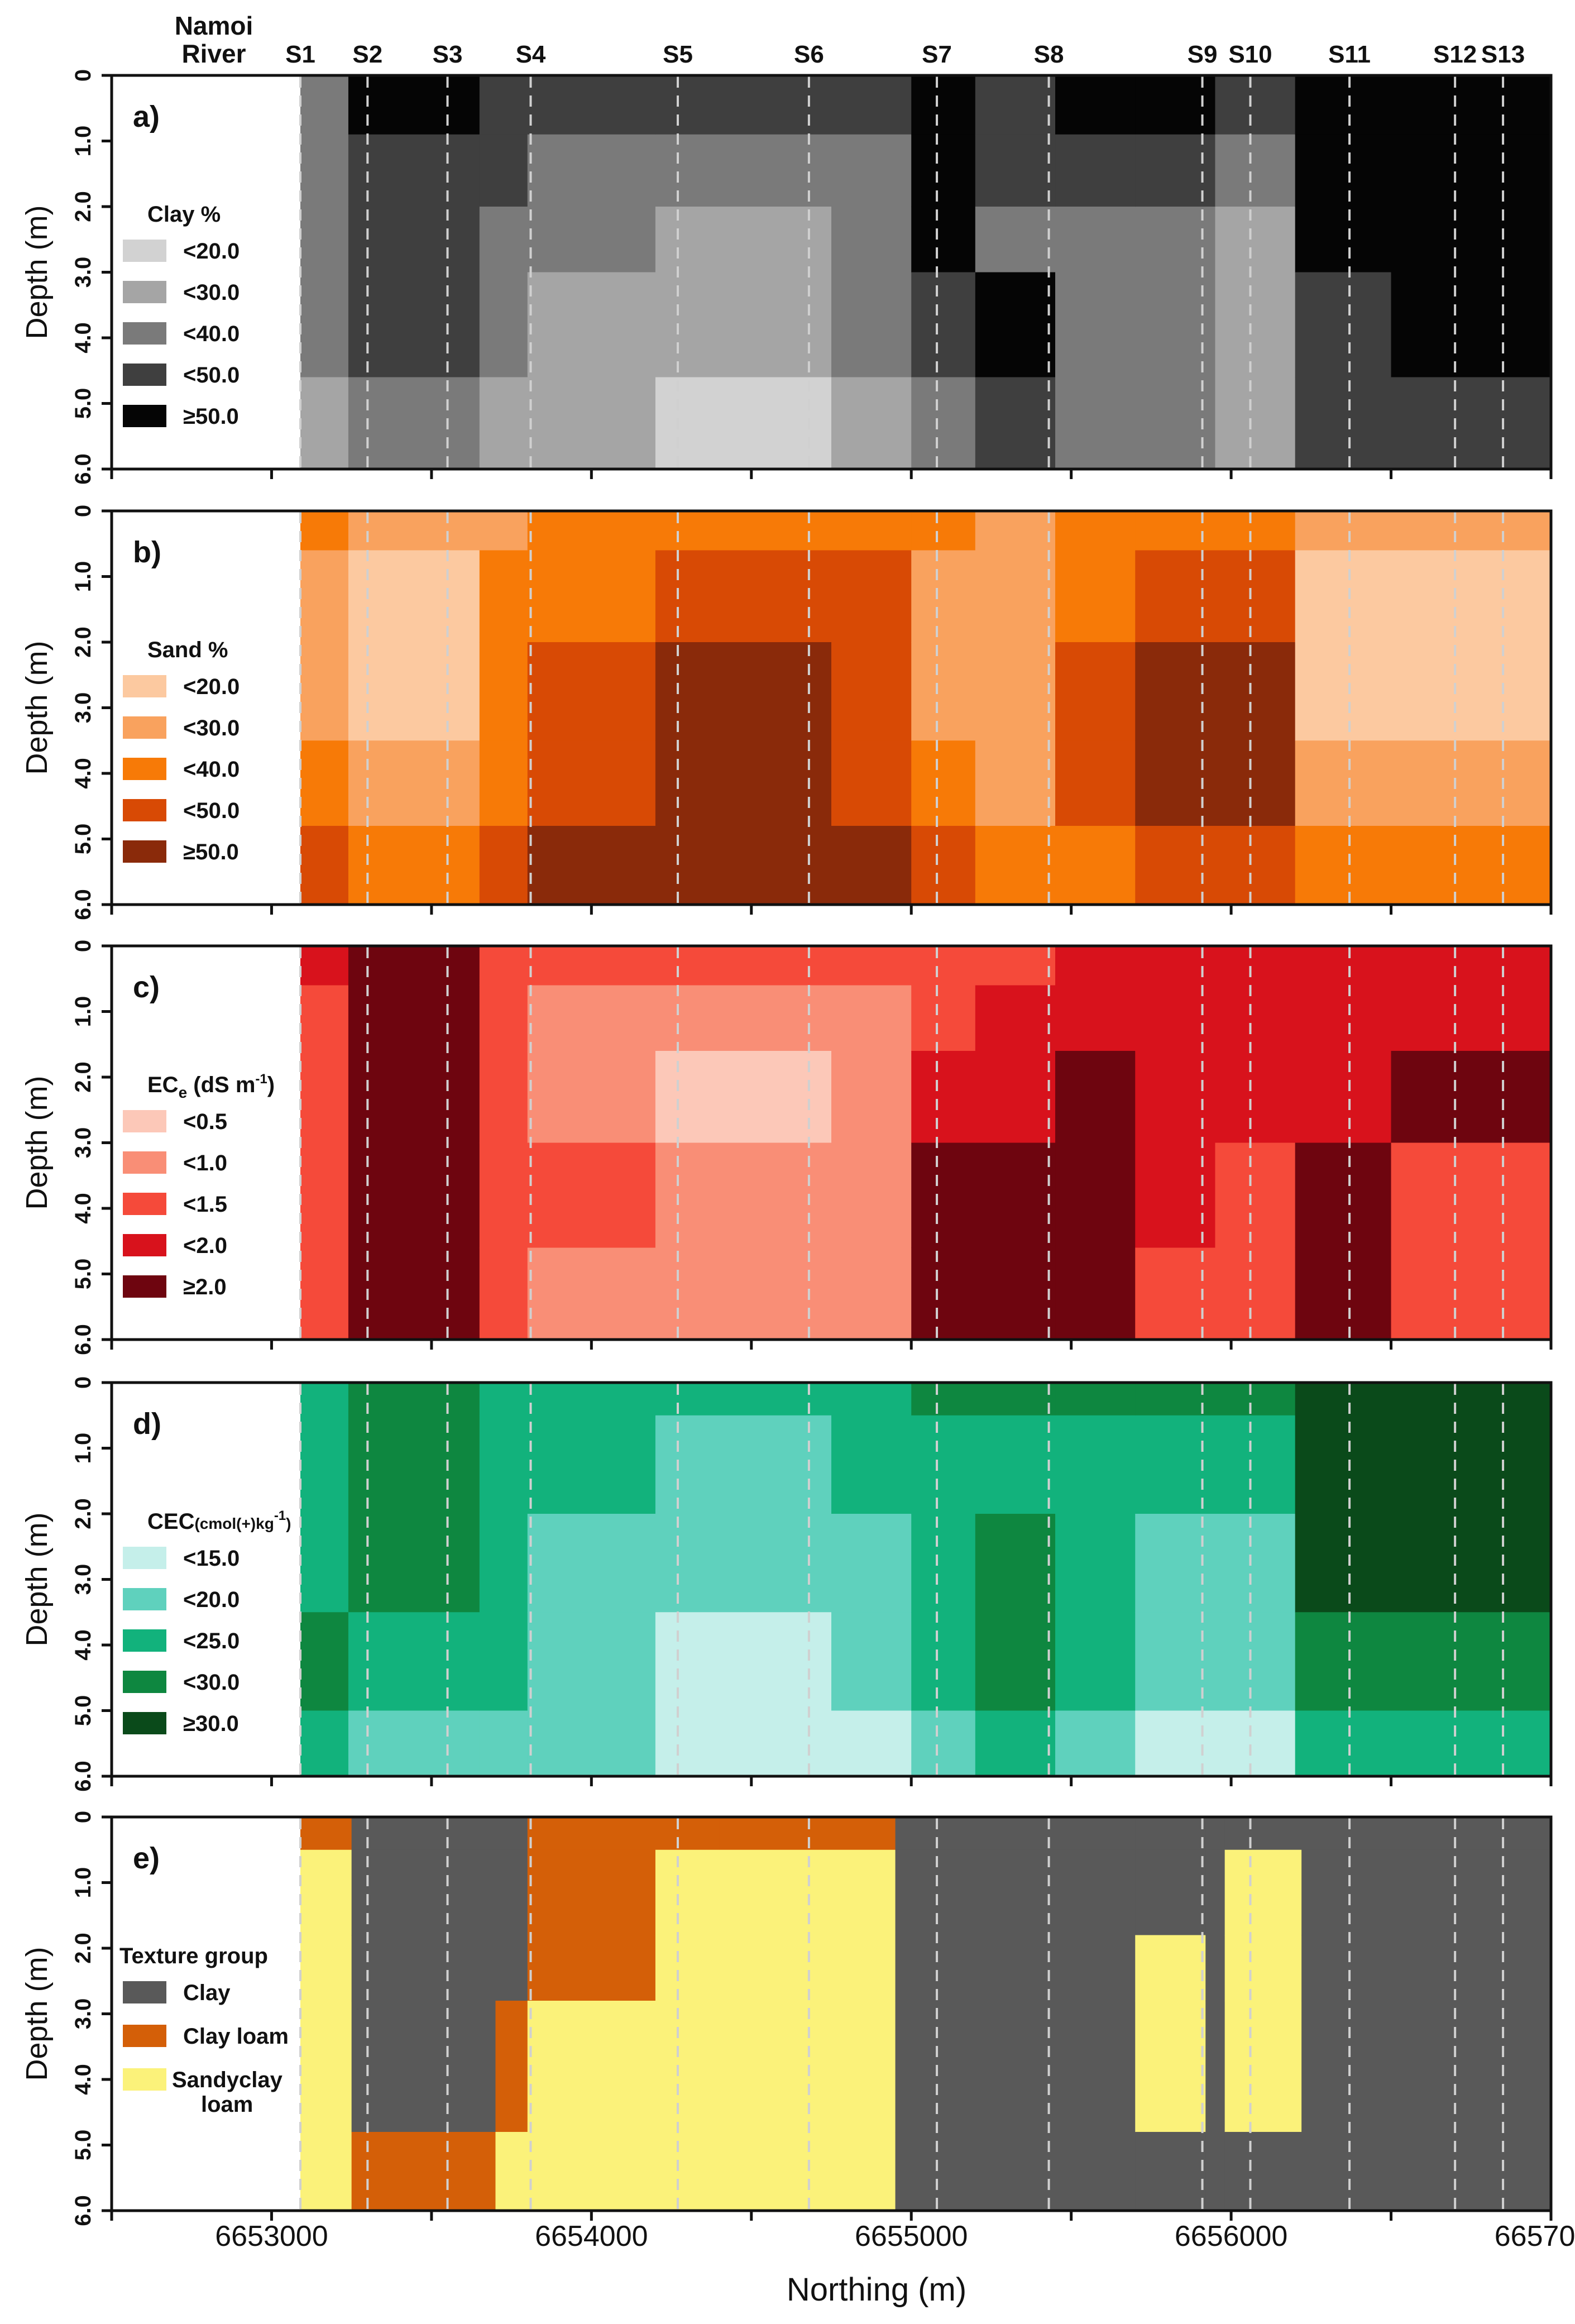 The height and width of the screenshot is (2324, 1575). I want to click on cell-c8-d1, so click(1095, 1018).